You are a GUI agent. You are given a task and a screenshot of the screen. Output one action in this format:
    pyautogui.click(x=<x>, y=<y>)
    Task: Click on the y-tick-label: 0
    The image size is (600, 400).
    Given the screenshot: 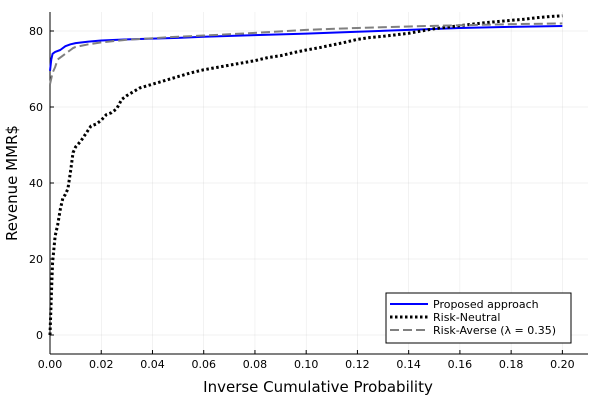 What is the action you would take?
    pyautogui.click(x=39, y=335)
    